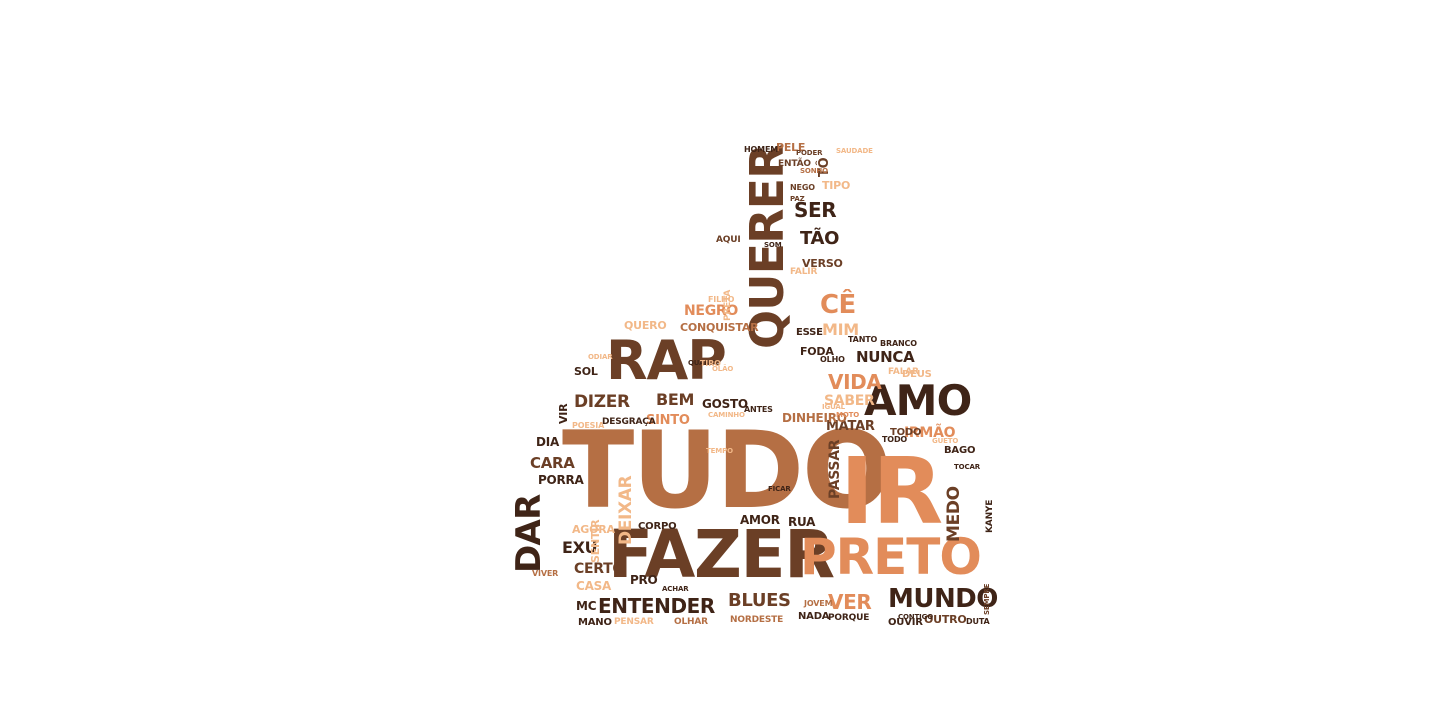  Describe the element at coordinates (967, 467) in the screenshot. I see `word-tocar: TOCAR` at that location.